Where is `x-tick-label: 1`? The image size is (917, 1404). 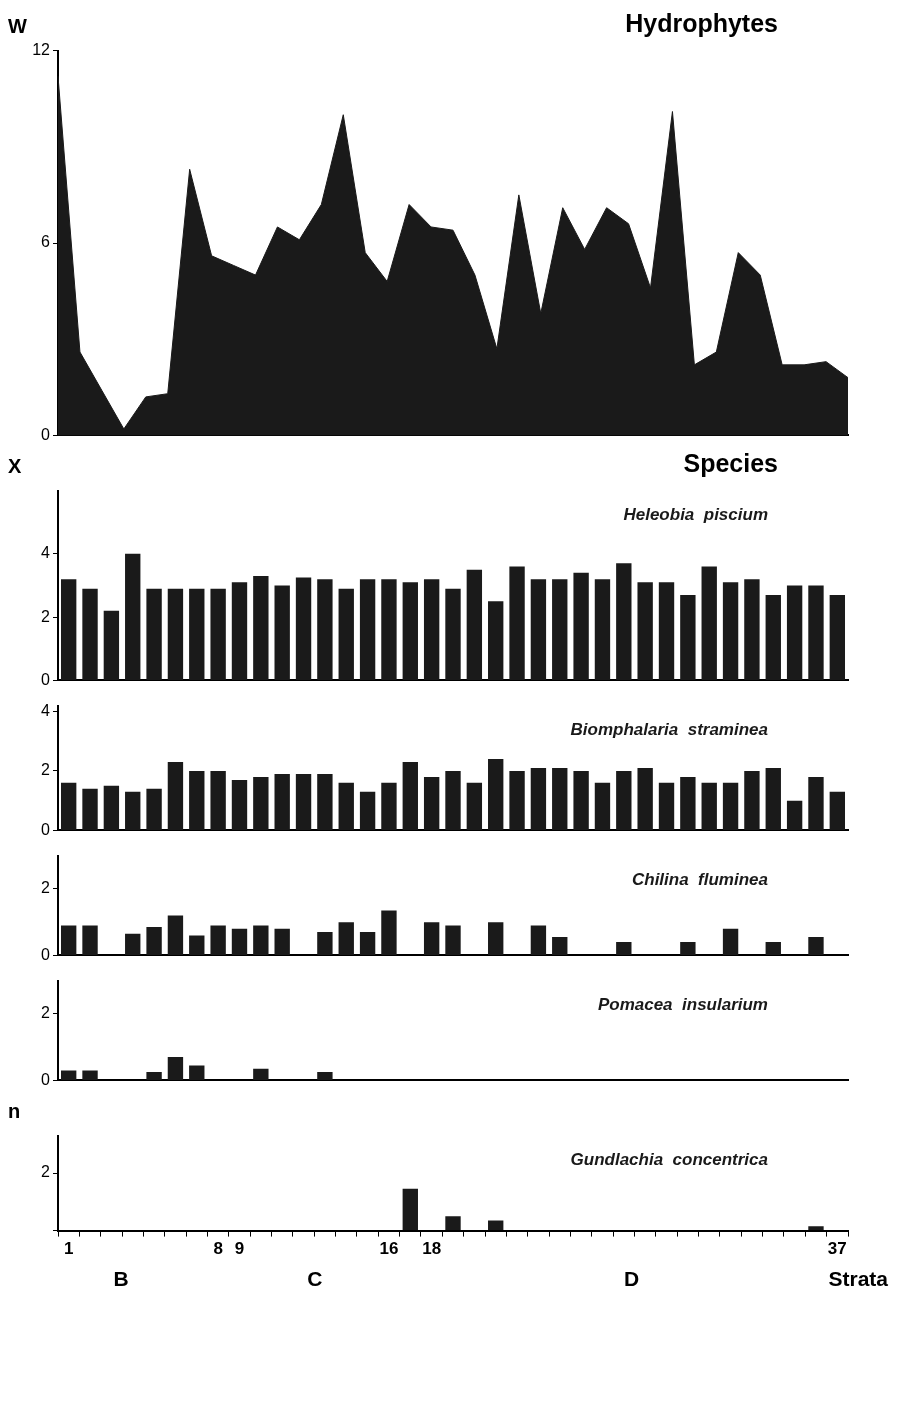
x-tick-label: 1 is located at coordinates (68, 1249).